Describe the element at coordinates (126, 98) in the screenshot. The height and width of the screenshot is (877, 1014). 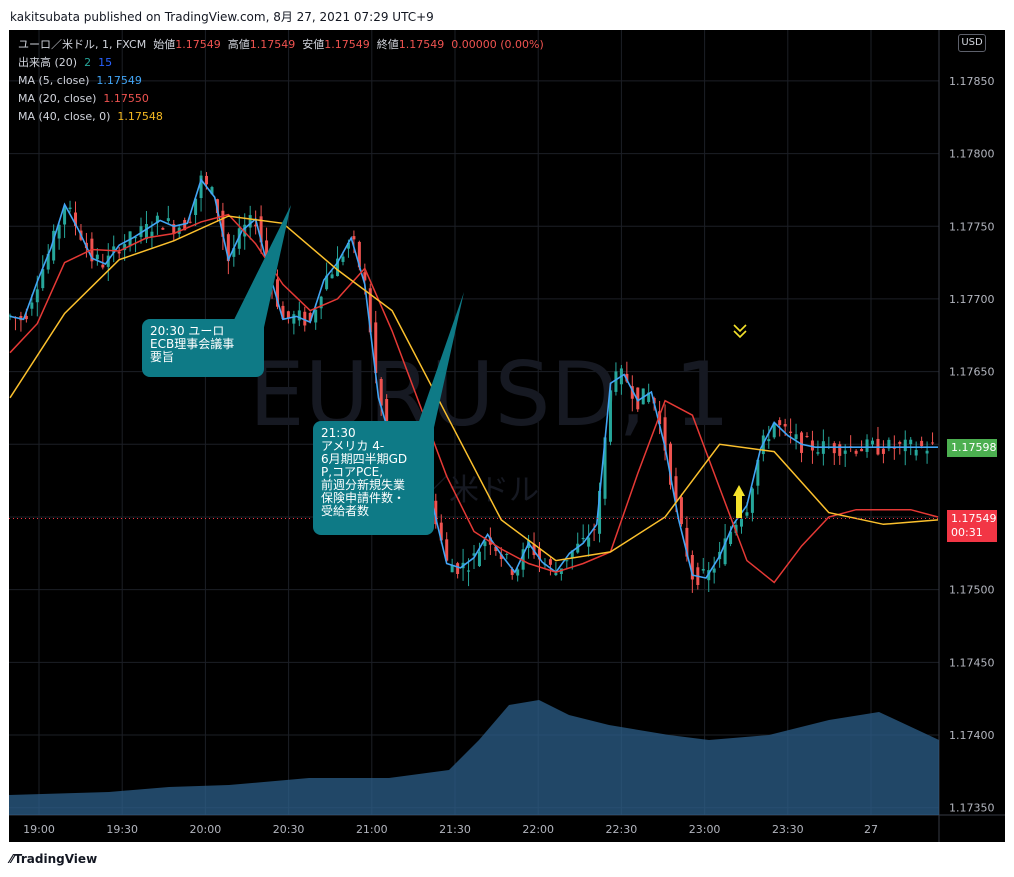
I see `legend-ma20-value: 1.17550` at that location.